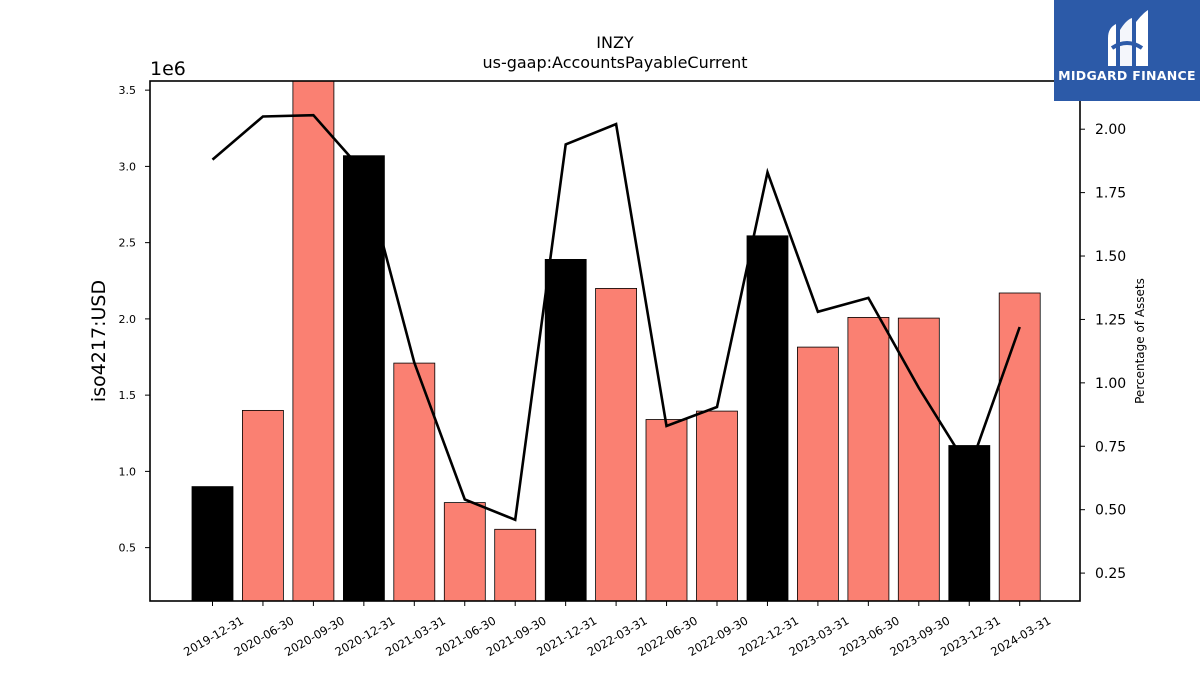 The image size is (1200, 675). What do you see at coordinates (128, 319) in the screenshot?
I see `y-tick-label: 2.0` at bounding box center [128, 319].